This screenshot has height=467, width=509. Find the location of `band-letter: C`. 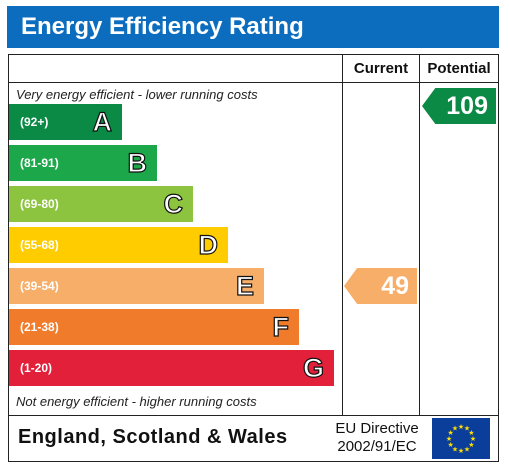

band-letter: C is located at coordinates (173, 203).